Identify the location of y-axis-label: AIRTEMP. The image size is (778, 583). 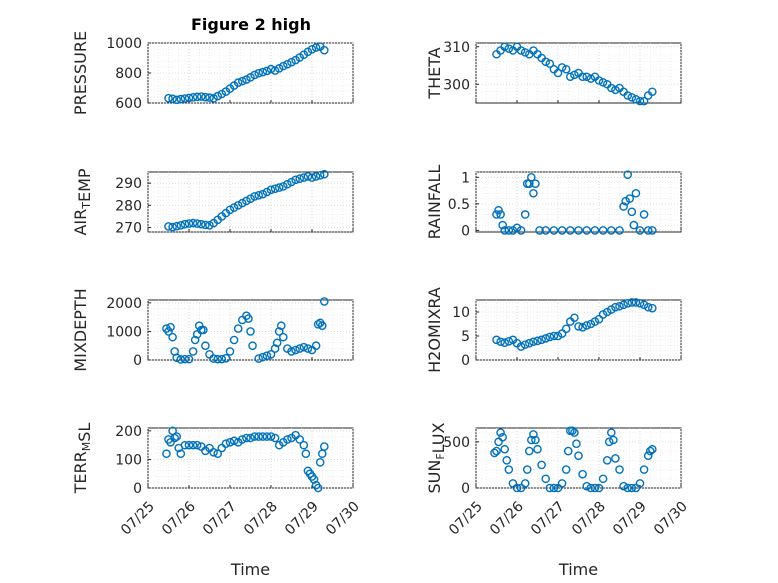
(82, 201).